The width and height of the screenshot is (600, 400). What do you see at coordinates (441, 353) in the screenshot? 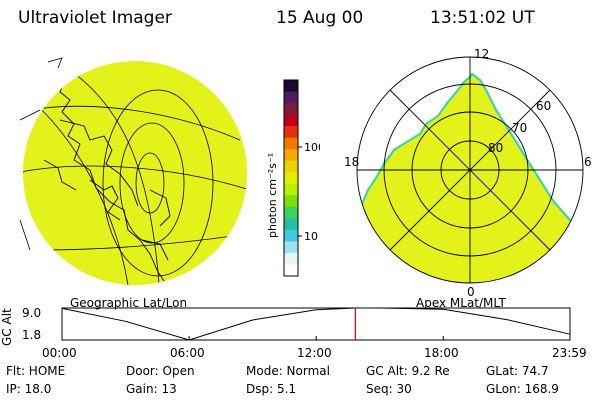
I see `alt-xtick-3: 18:00` at bounding box center [441, 353].